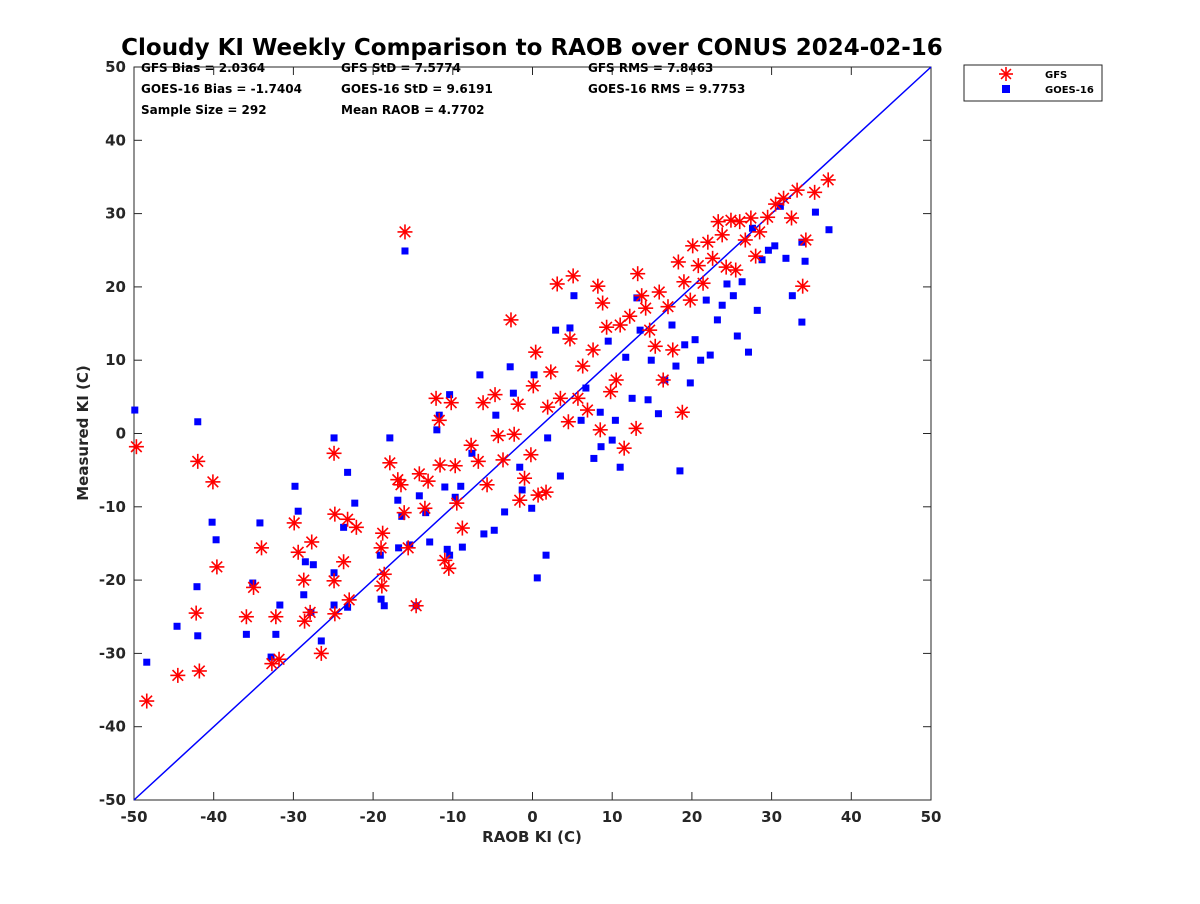 The image size is (1200, 904). Describe the element at coordinates (931, 817) in the screenshot. I see `x-tick-label: 50` at that location.